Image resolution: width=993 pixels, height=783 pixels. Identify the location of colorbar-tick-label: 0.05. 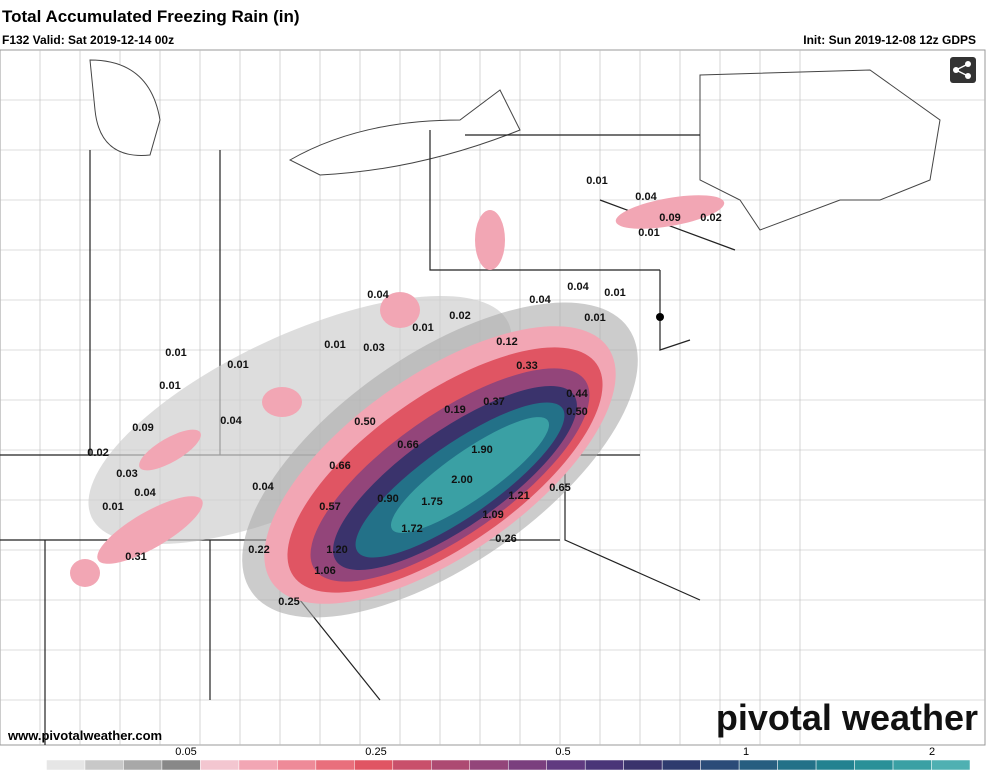
(185, 752).